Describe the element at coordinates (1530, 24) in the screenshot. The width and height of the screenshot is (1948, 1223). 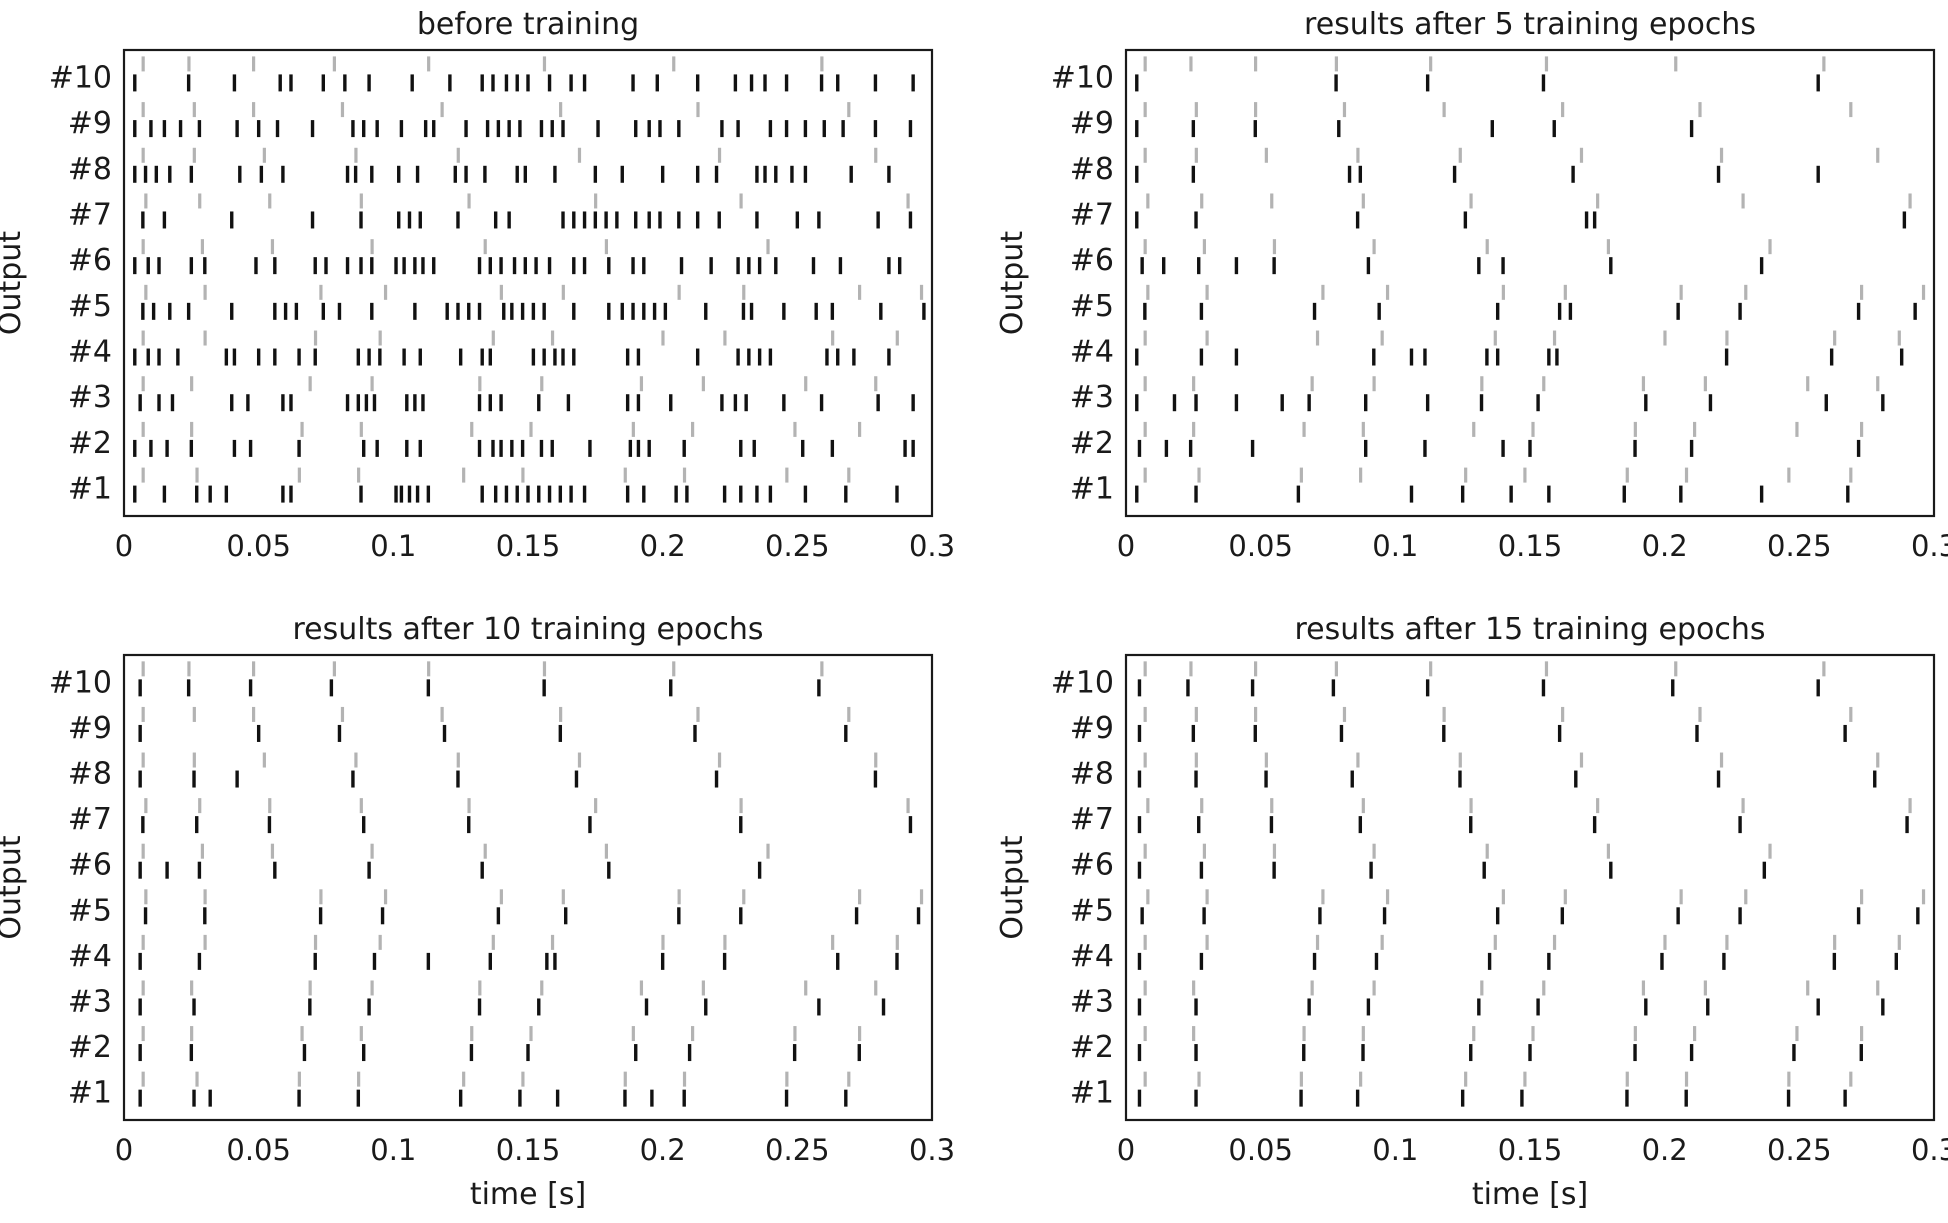
I see `panel-title: results after 5 training epochs` at that location.